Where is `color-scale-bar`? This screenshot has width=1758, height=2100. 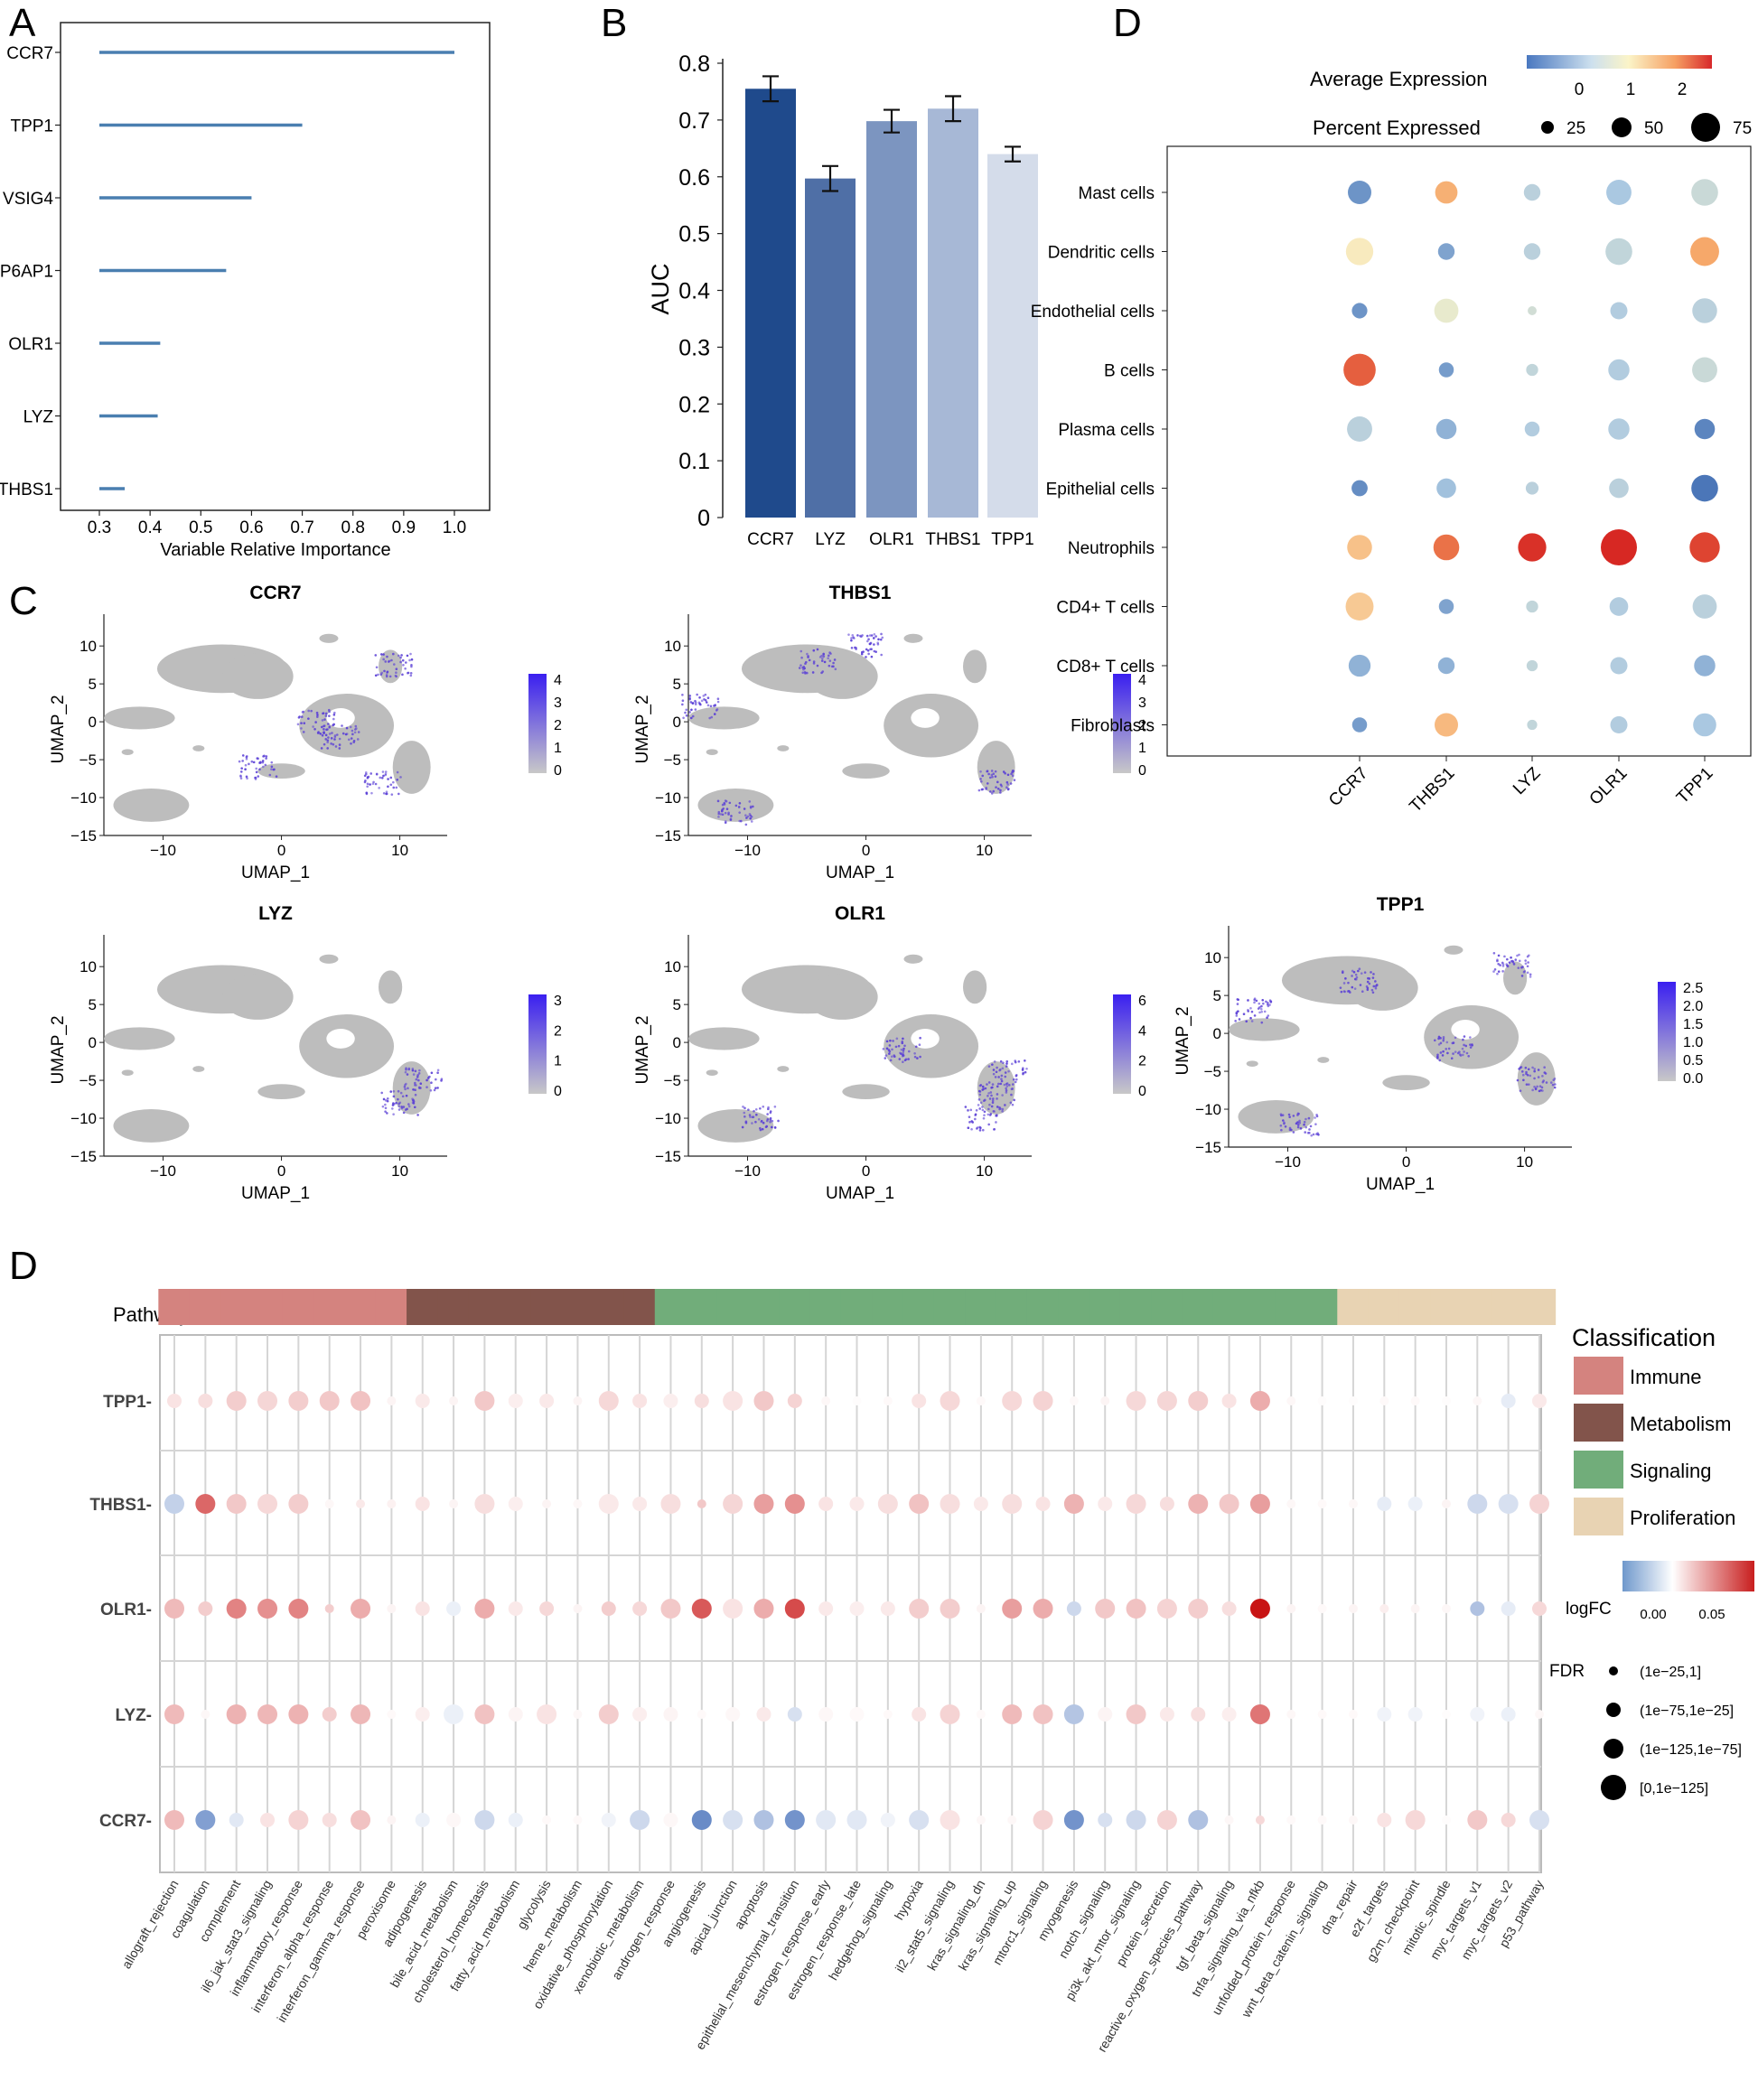 color-scale-bar is located at coordinates (537, 723).